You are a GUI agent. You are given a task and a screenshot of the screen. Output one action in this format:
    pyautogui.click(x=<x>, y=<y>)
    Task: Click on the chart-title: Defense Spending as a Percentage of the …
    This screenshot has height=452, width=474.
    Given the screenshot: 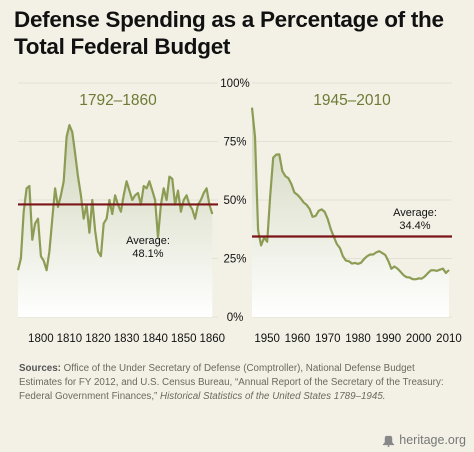 What is the action you would take?
    pyautogui.click(x=239, y=33)
    